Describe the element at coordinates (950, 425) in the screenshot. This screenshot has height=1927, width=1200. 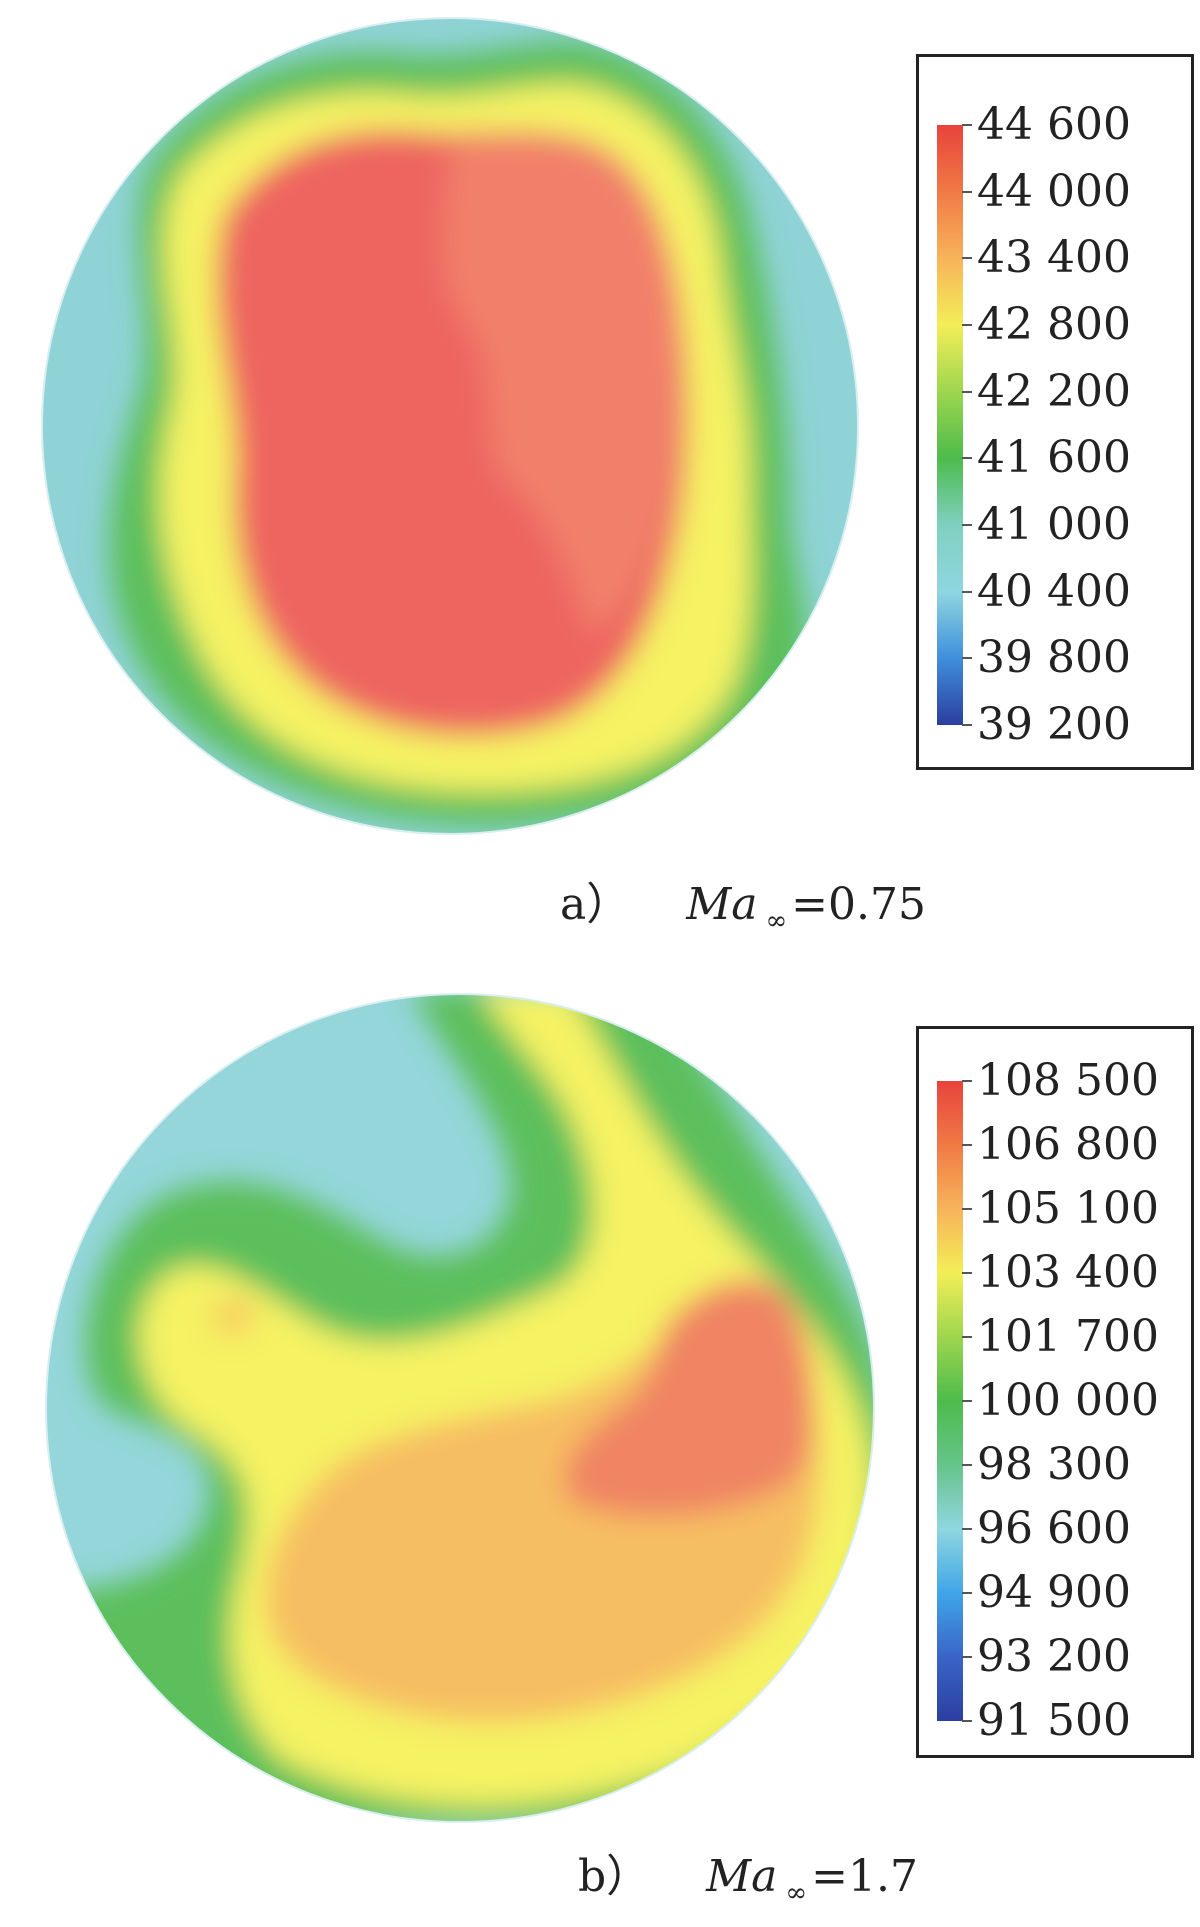
I see `colorbar-a` at that location.